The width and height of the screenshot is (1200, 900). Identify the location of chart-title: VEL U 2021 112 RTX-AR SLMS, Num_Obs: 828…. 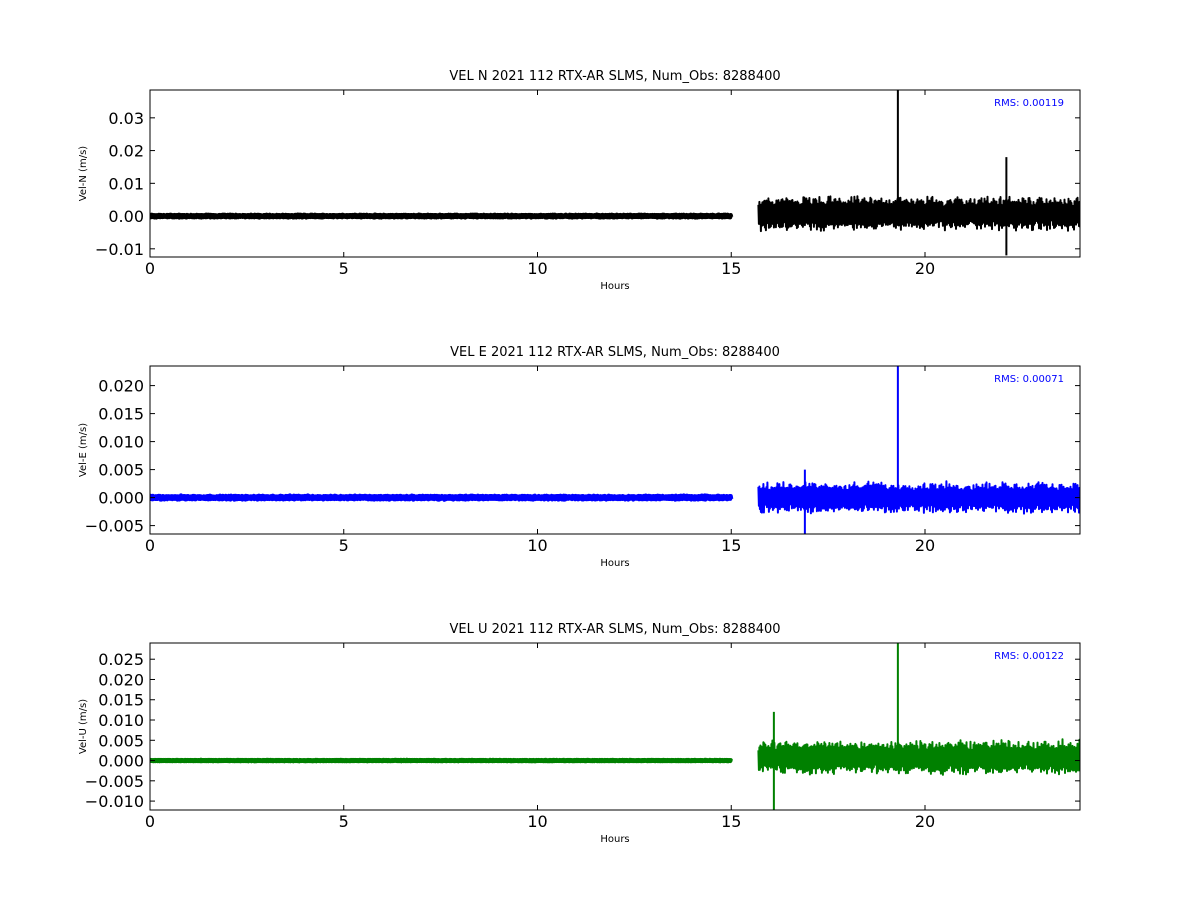
(614, 629).